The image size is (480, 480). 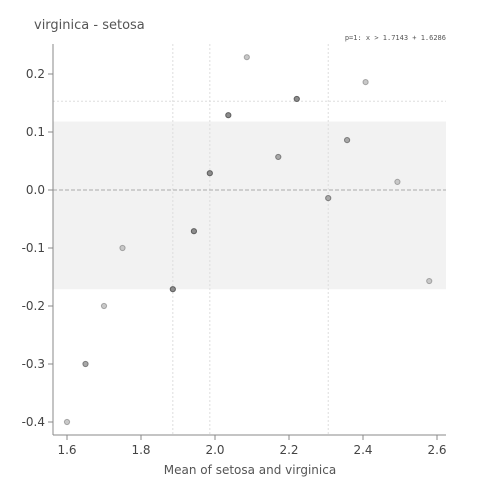 I want to click on y-tick-label: -0.3, so click(x=33, y=364).